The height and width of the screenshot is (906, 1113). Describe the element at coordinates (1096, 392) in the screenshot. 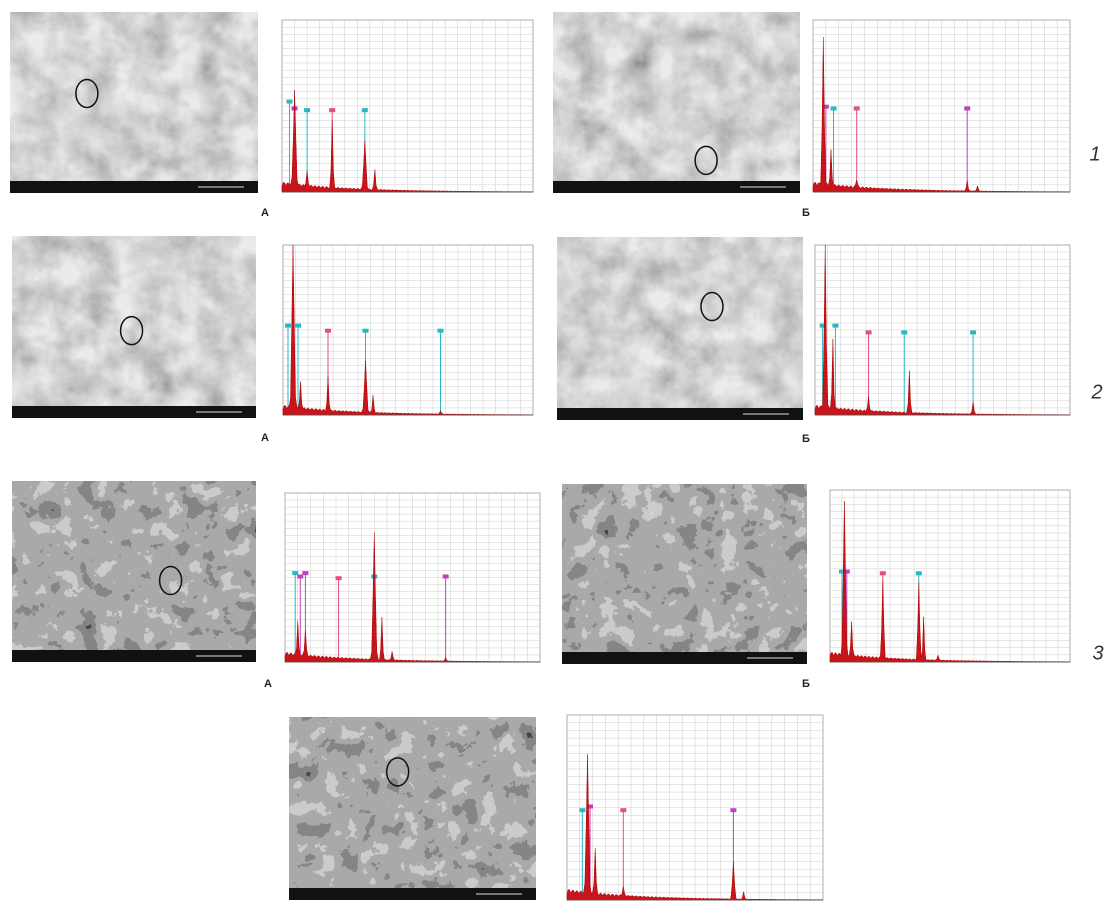

I see `row-number: 2` at that location.